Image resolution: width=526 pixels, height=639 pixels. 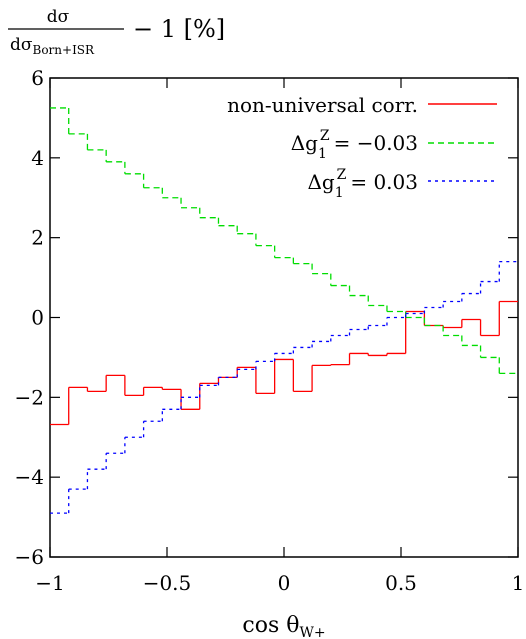 What do you see at coordinates (64, 50) in the screenshot?
I see `y-title-denominator-sub: Born+ISR` at bounding box center [64, 50].